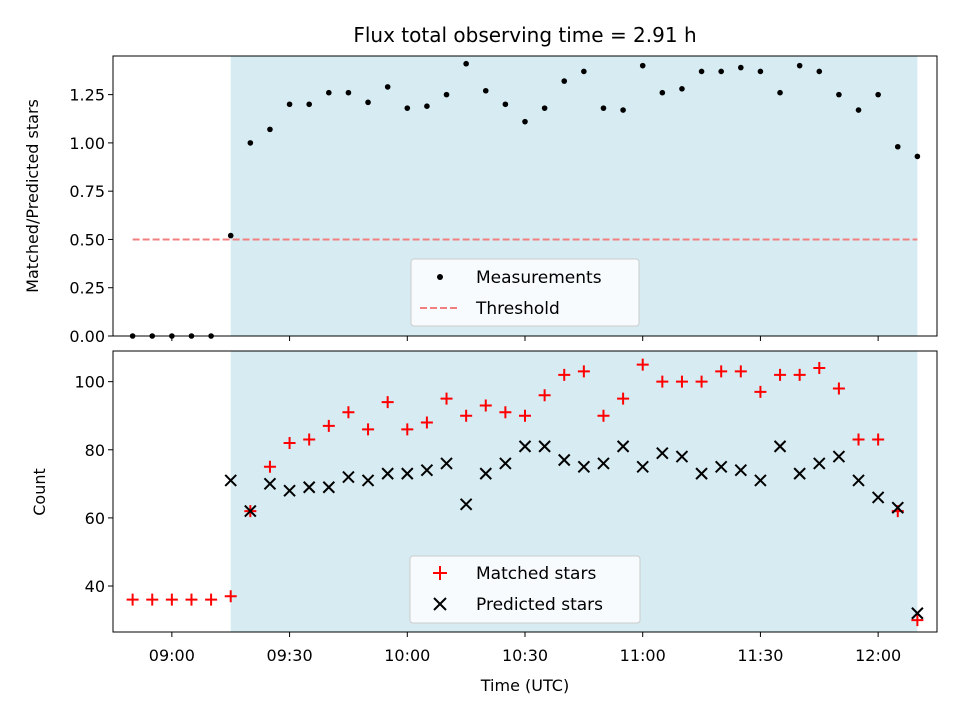 This screenshot has width=960, height=720. Describe the element at coordinates (93, 484) in the screenshot. I see `bottom-y-ticks: 40 60 80 100` at that location.